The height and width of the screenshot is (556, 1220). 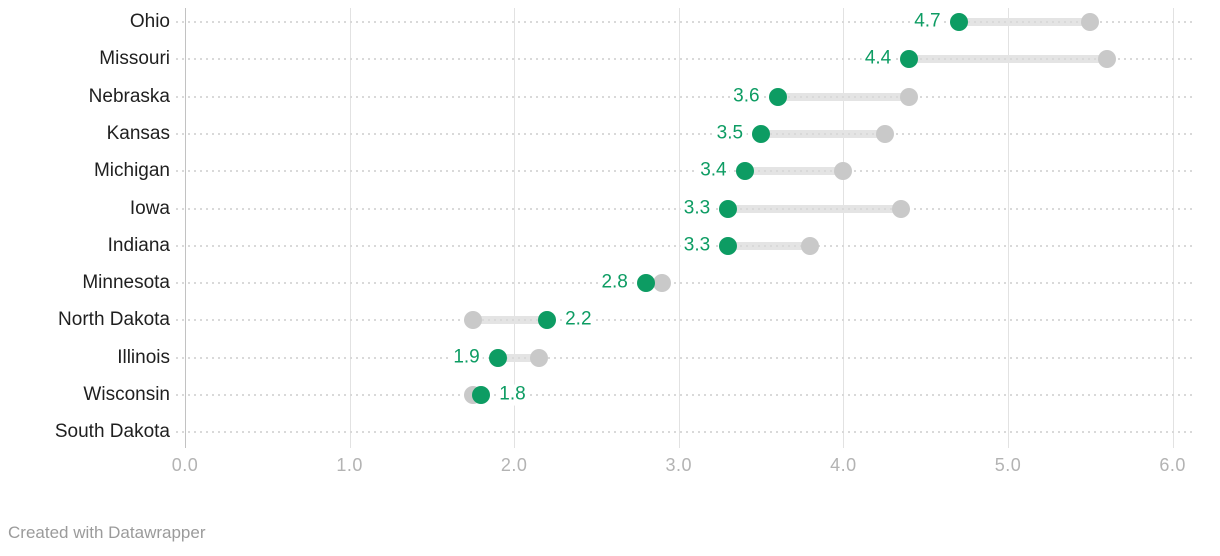 I want to click on value-label: 3.4, so click(x=713, y=171).